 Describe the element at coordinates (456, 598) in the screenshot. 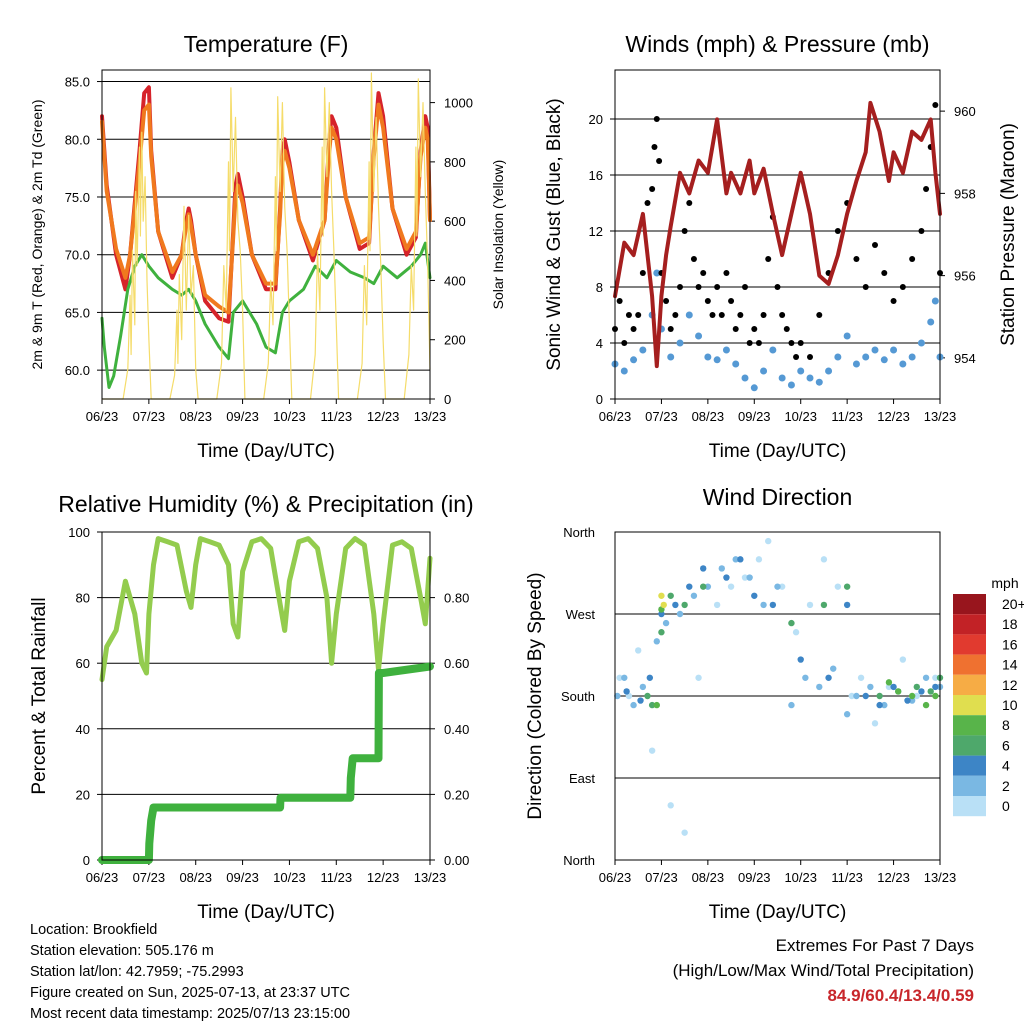

I see `y2-tick-label: 0.80` at that location.